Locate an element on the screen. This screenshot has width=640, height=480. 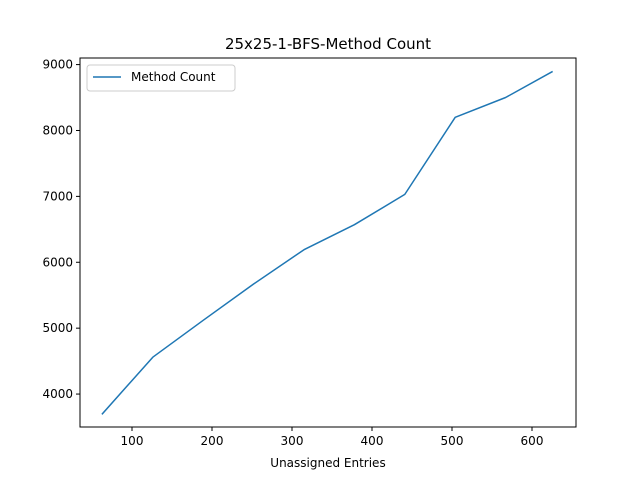
y-tick-label: 5000 is located at coordinates (57, 328).